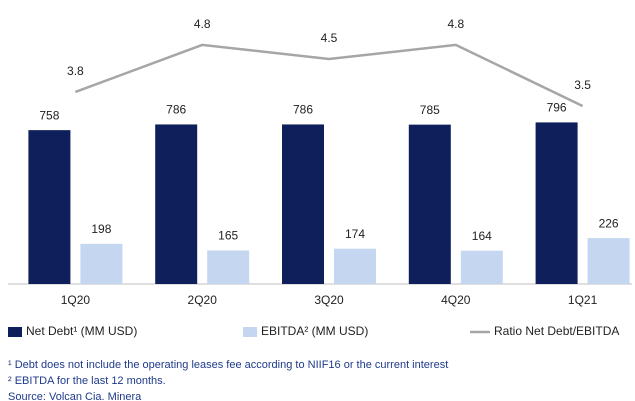 The height and width of the screenshot is (401, 635). Describe the element at coordinates (75, 71) in the screenshot. I see `line-value-label: 3.8` at that location.